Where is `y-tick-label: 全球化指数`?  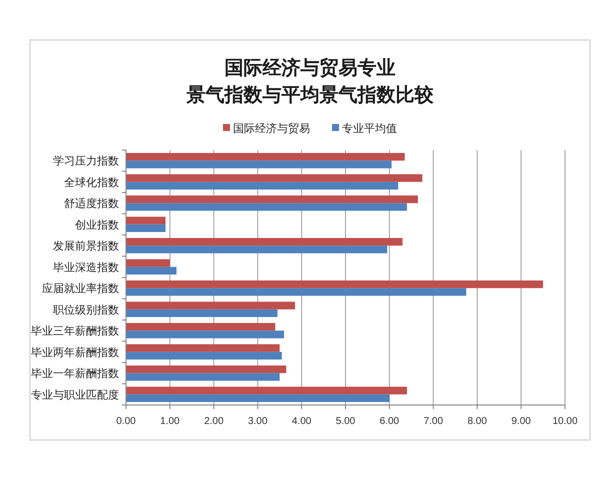
y-tick-label: 全球化指数 is located at coordinates (91, 182).